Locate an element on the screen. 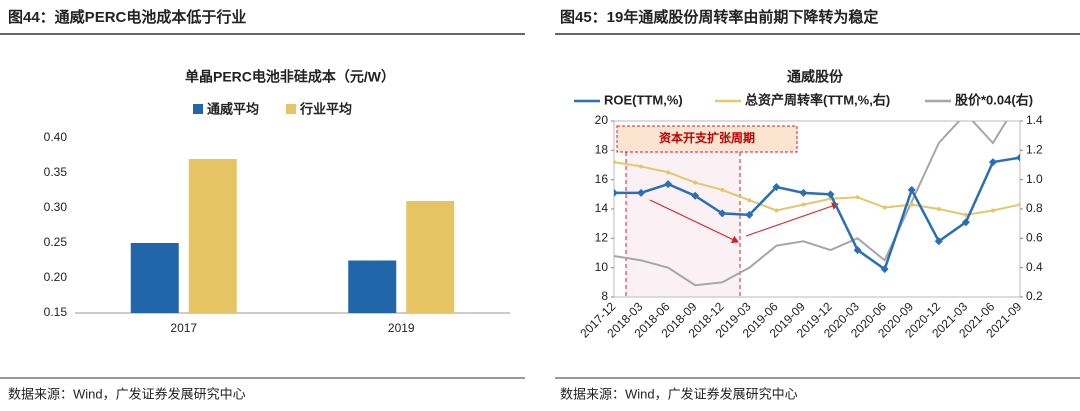 The width and height of the screenshot is (1080, 411). caption: 图44：通威PERC电池成本低于行业 is located at coordinates (127, 17).